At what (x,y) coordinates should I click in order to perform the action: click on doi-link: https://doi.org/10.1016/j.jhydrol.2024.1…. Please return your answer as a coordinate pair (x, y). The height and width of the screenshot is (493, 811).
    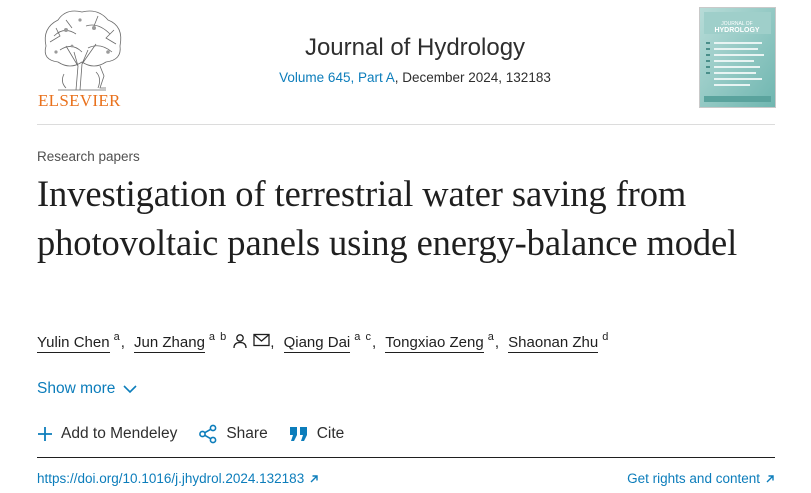
    Looking at the image, I should click on (178, 478).